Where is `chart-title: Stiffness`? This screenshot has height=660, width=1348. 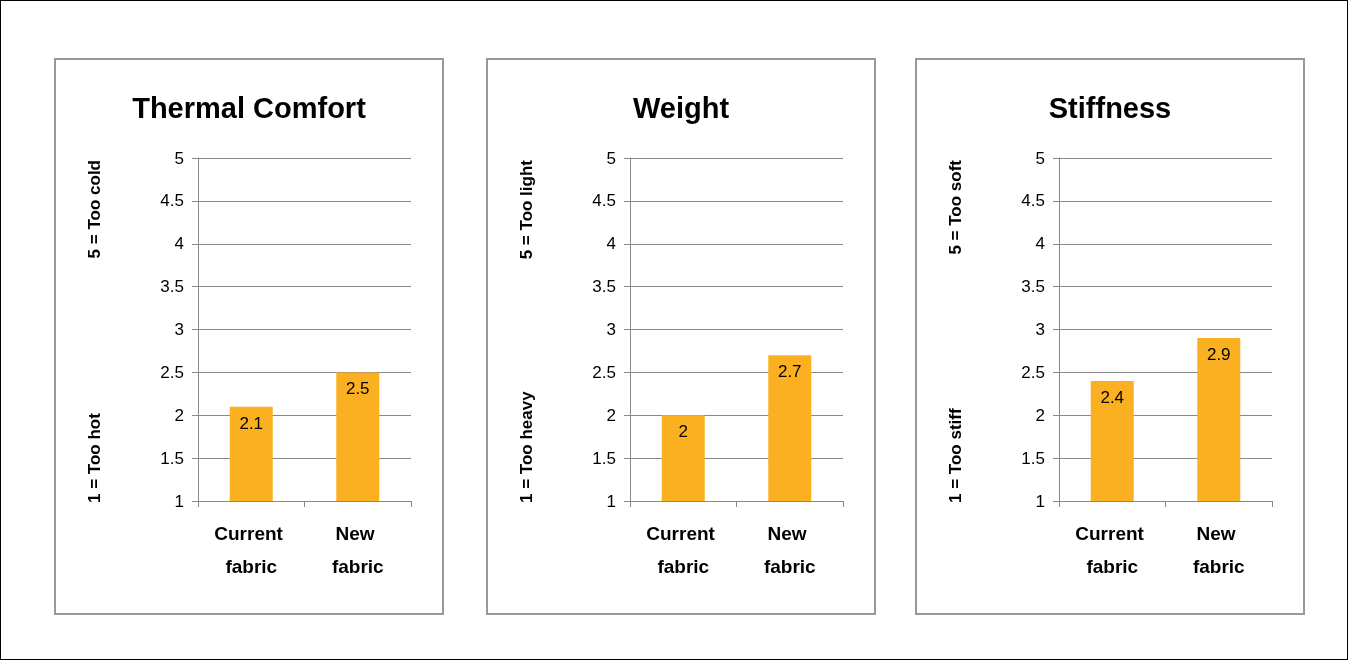 chart-title: Stiffness is located at coordinates (1110, 107).